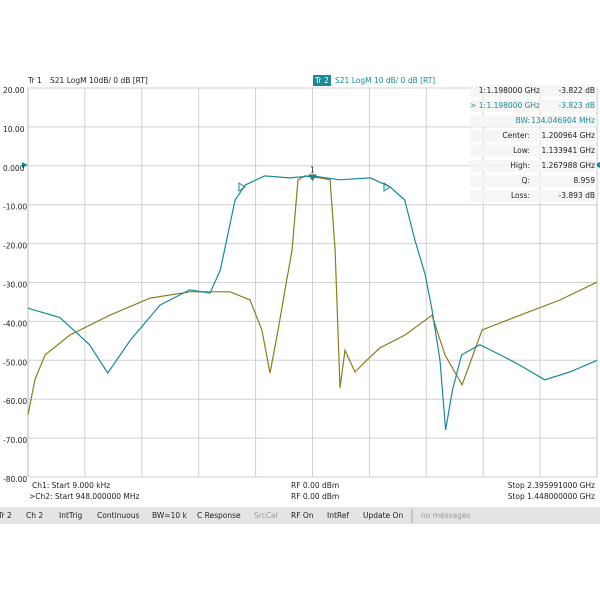  I want to click on marker-label: 1, so click(312, 170).